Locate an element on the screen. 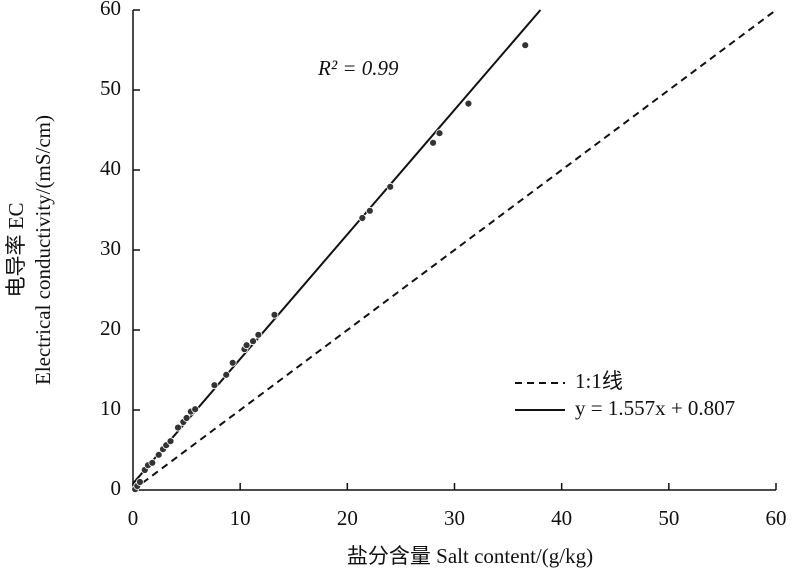  x-tick-label: 20 is located at coordinates (347, 518).